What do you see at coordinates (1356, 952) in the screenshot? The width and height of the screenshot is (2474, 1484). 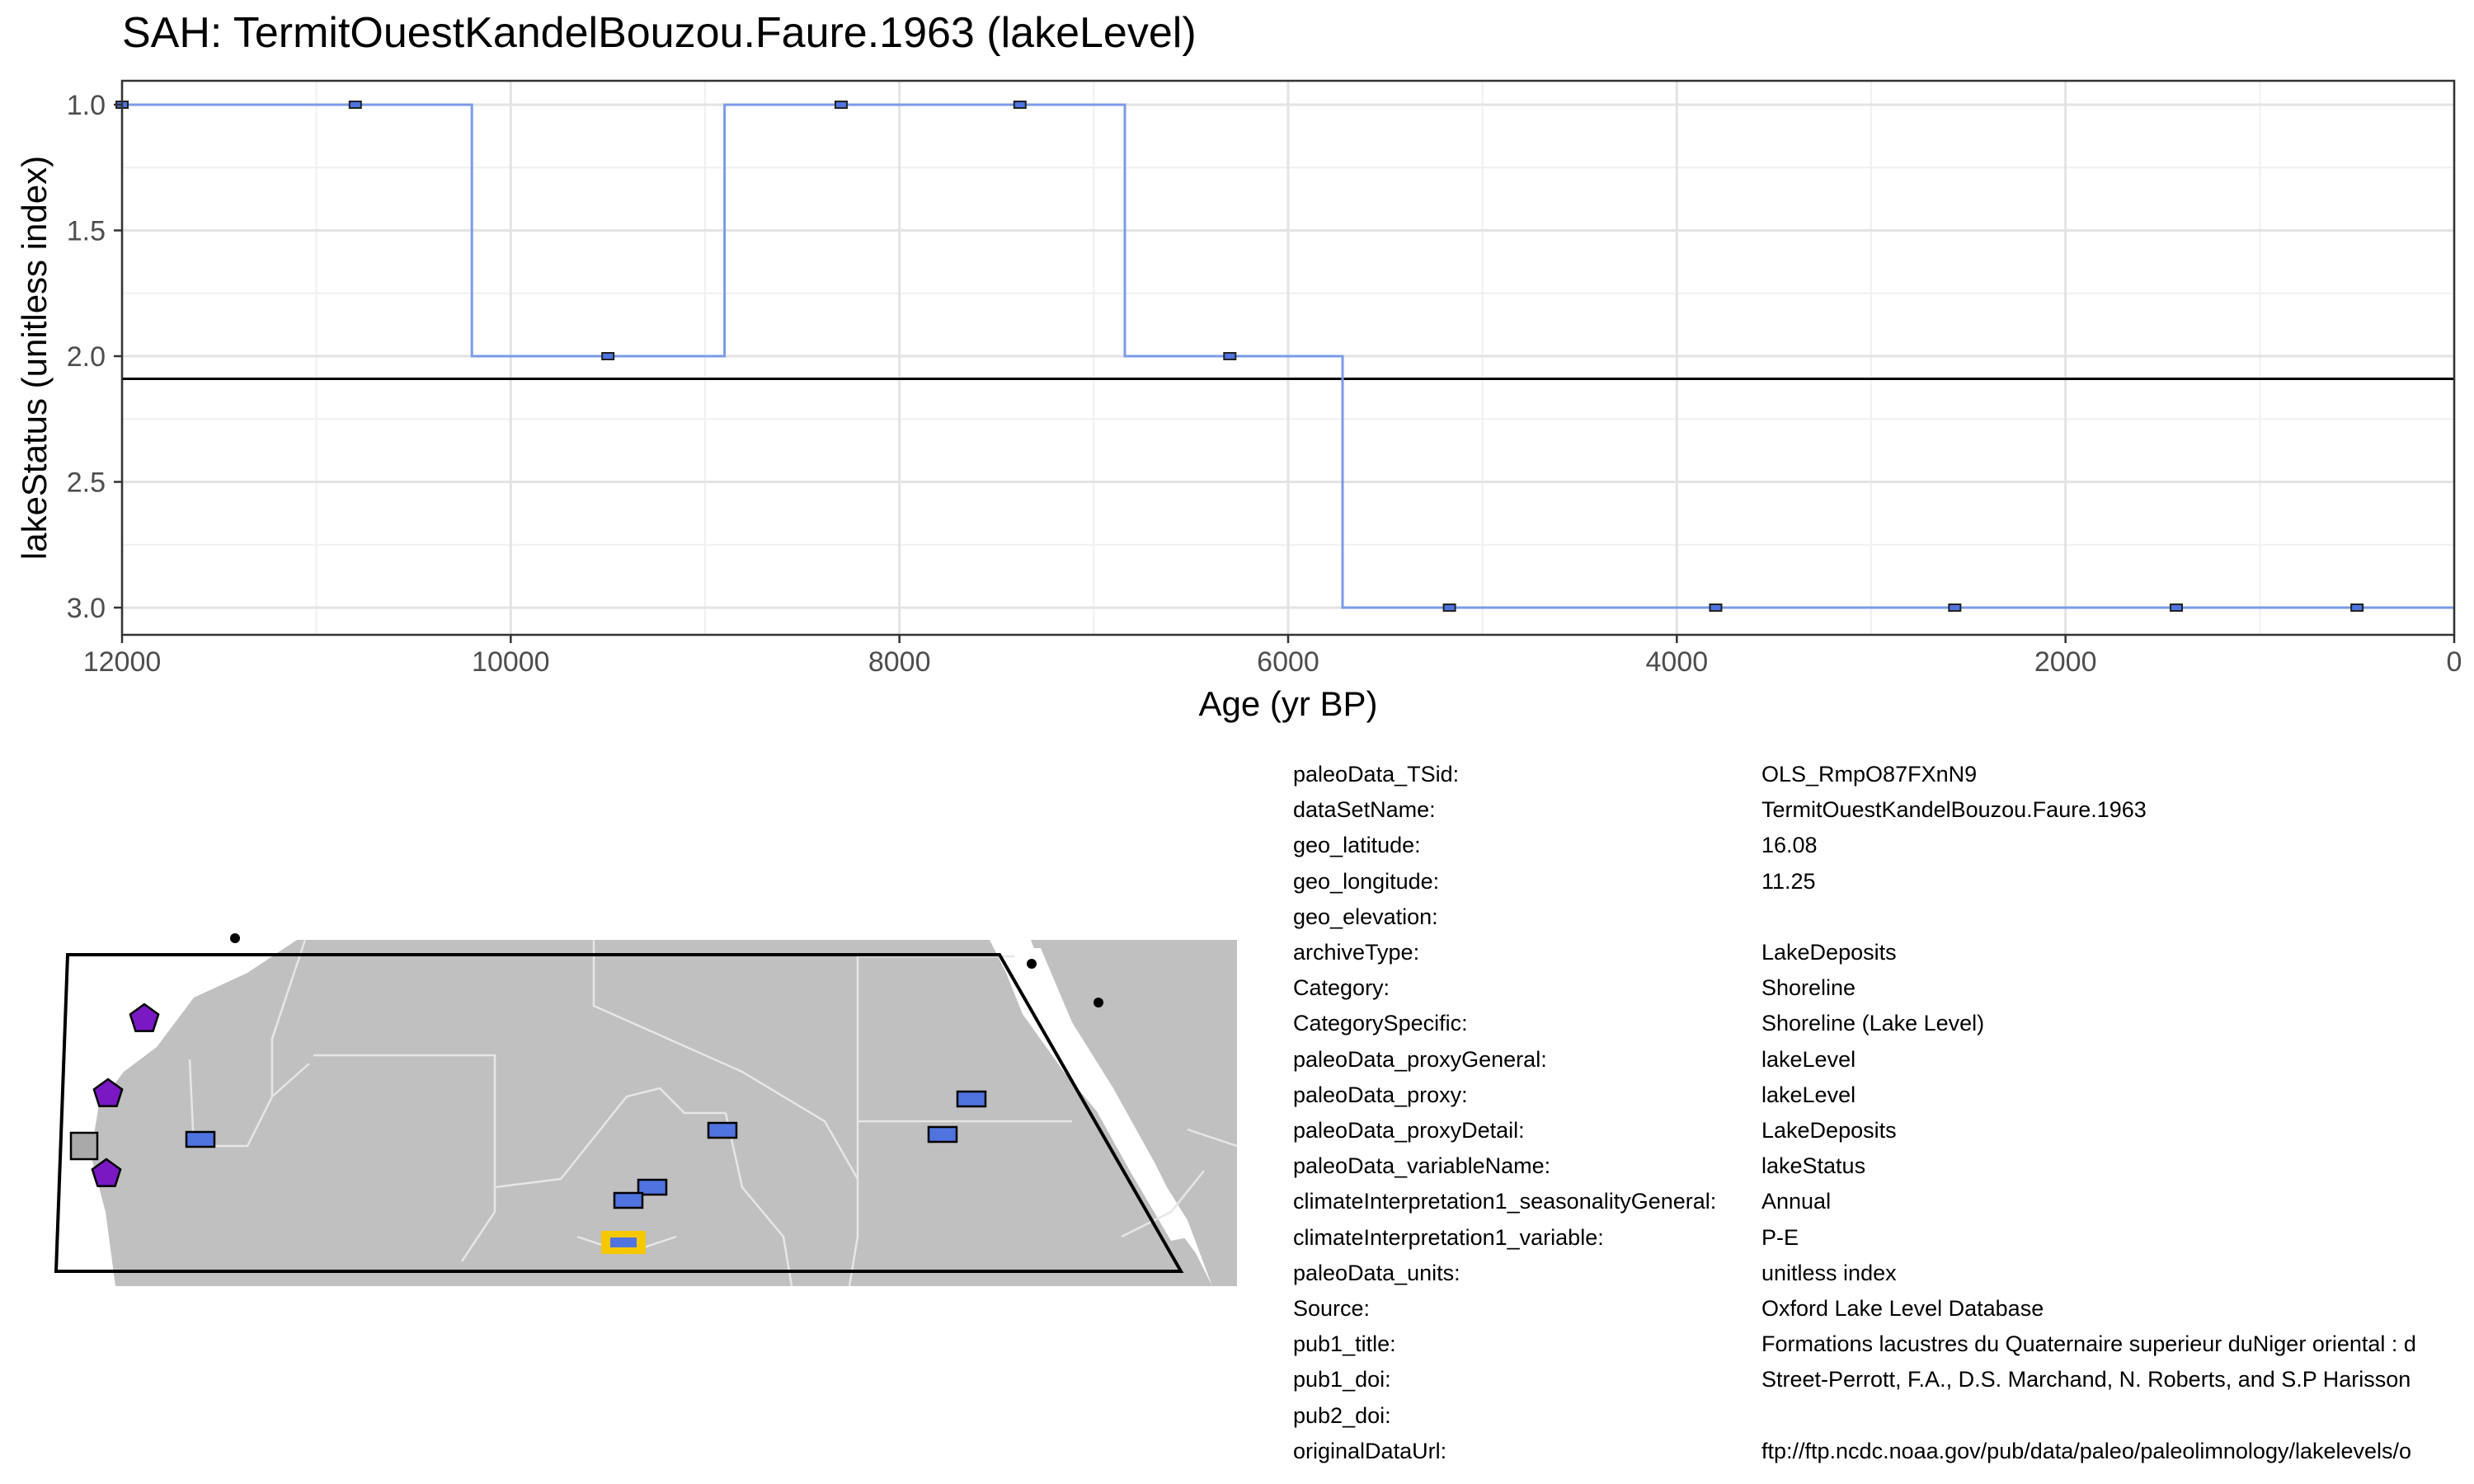 I see `metadata-key: archiveType:` at bounding box center [1356, 952].